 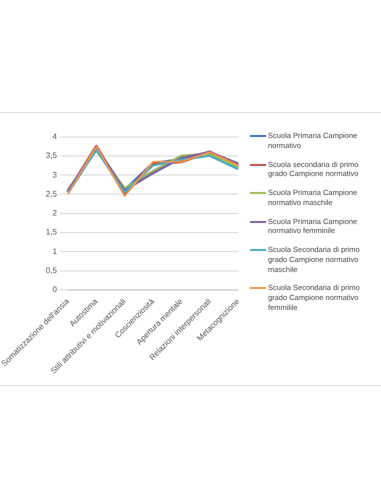 What do you see at coordinates (52, 155) in the screenshot?
I see `y-tick-label: 3,5` at bounding box center [52, 155].